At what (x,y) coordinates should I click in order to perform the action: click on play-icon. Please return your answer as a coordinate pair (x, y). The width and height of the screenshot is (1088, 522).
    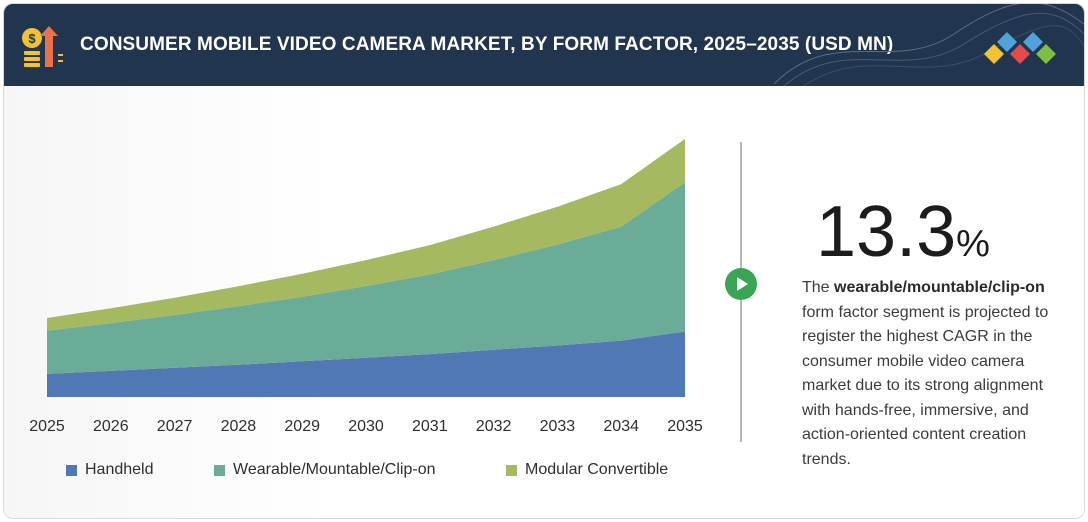
    Looking at the image, I should click on (741, 284).